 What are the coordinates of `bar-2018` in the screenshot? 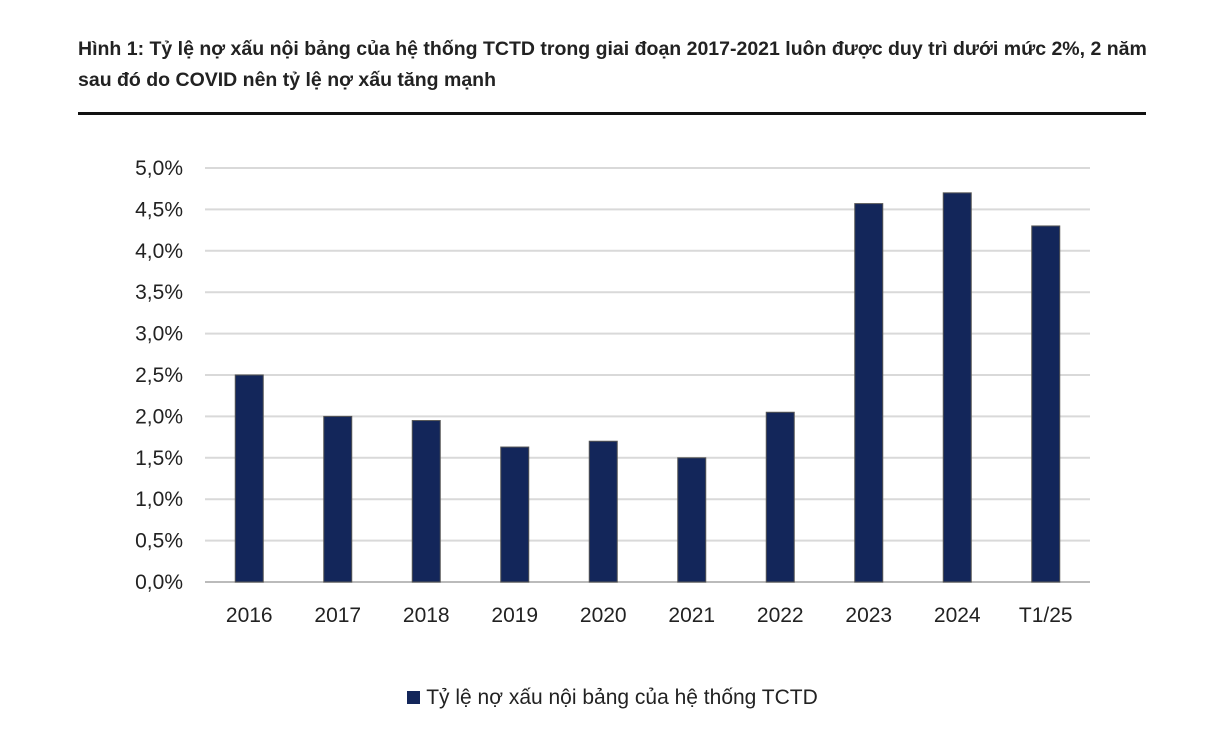 It's located at (426, 501).